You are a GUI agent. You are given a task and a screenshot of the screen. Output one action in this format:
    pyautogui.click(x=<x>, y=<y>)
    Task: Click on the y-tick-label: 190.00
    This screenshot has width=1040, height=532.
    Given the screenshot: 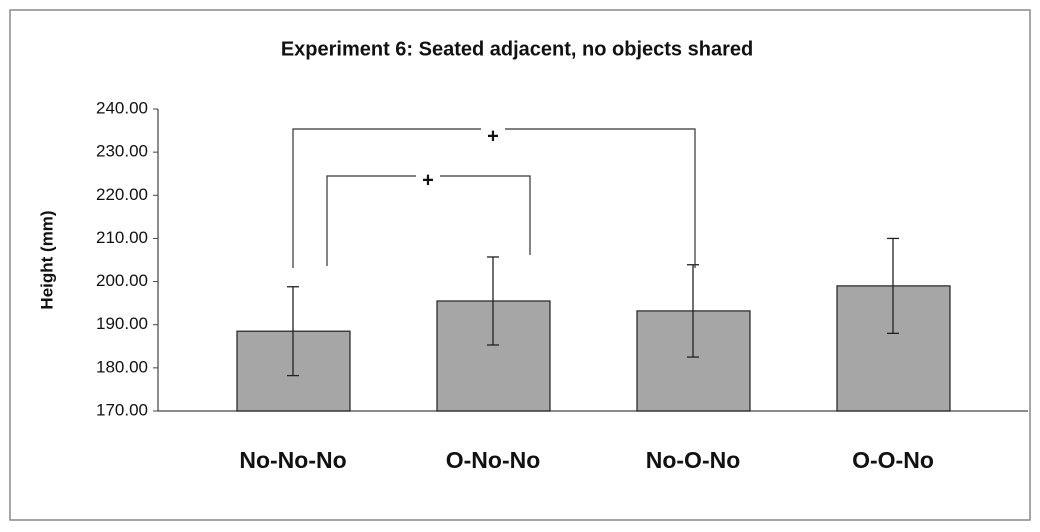 What is the action you would take?
    pyautogui.click(x=122, y=323)
    